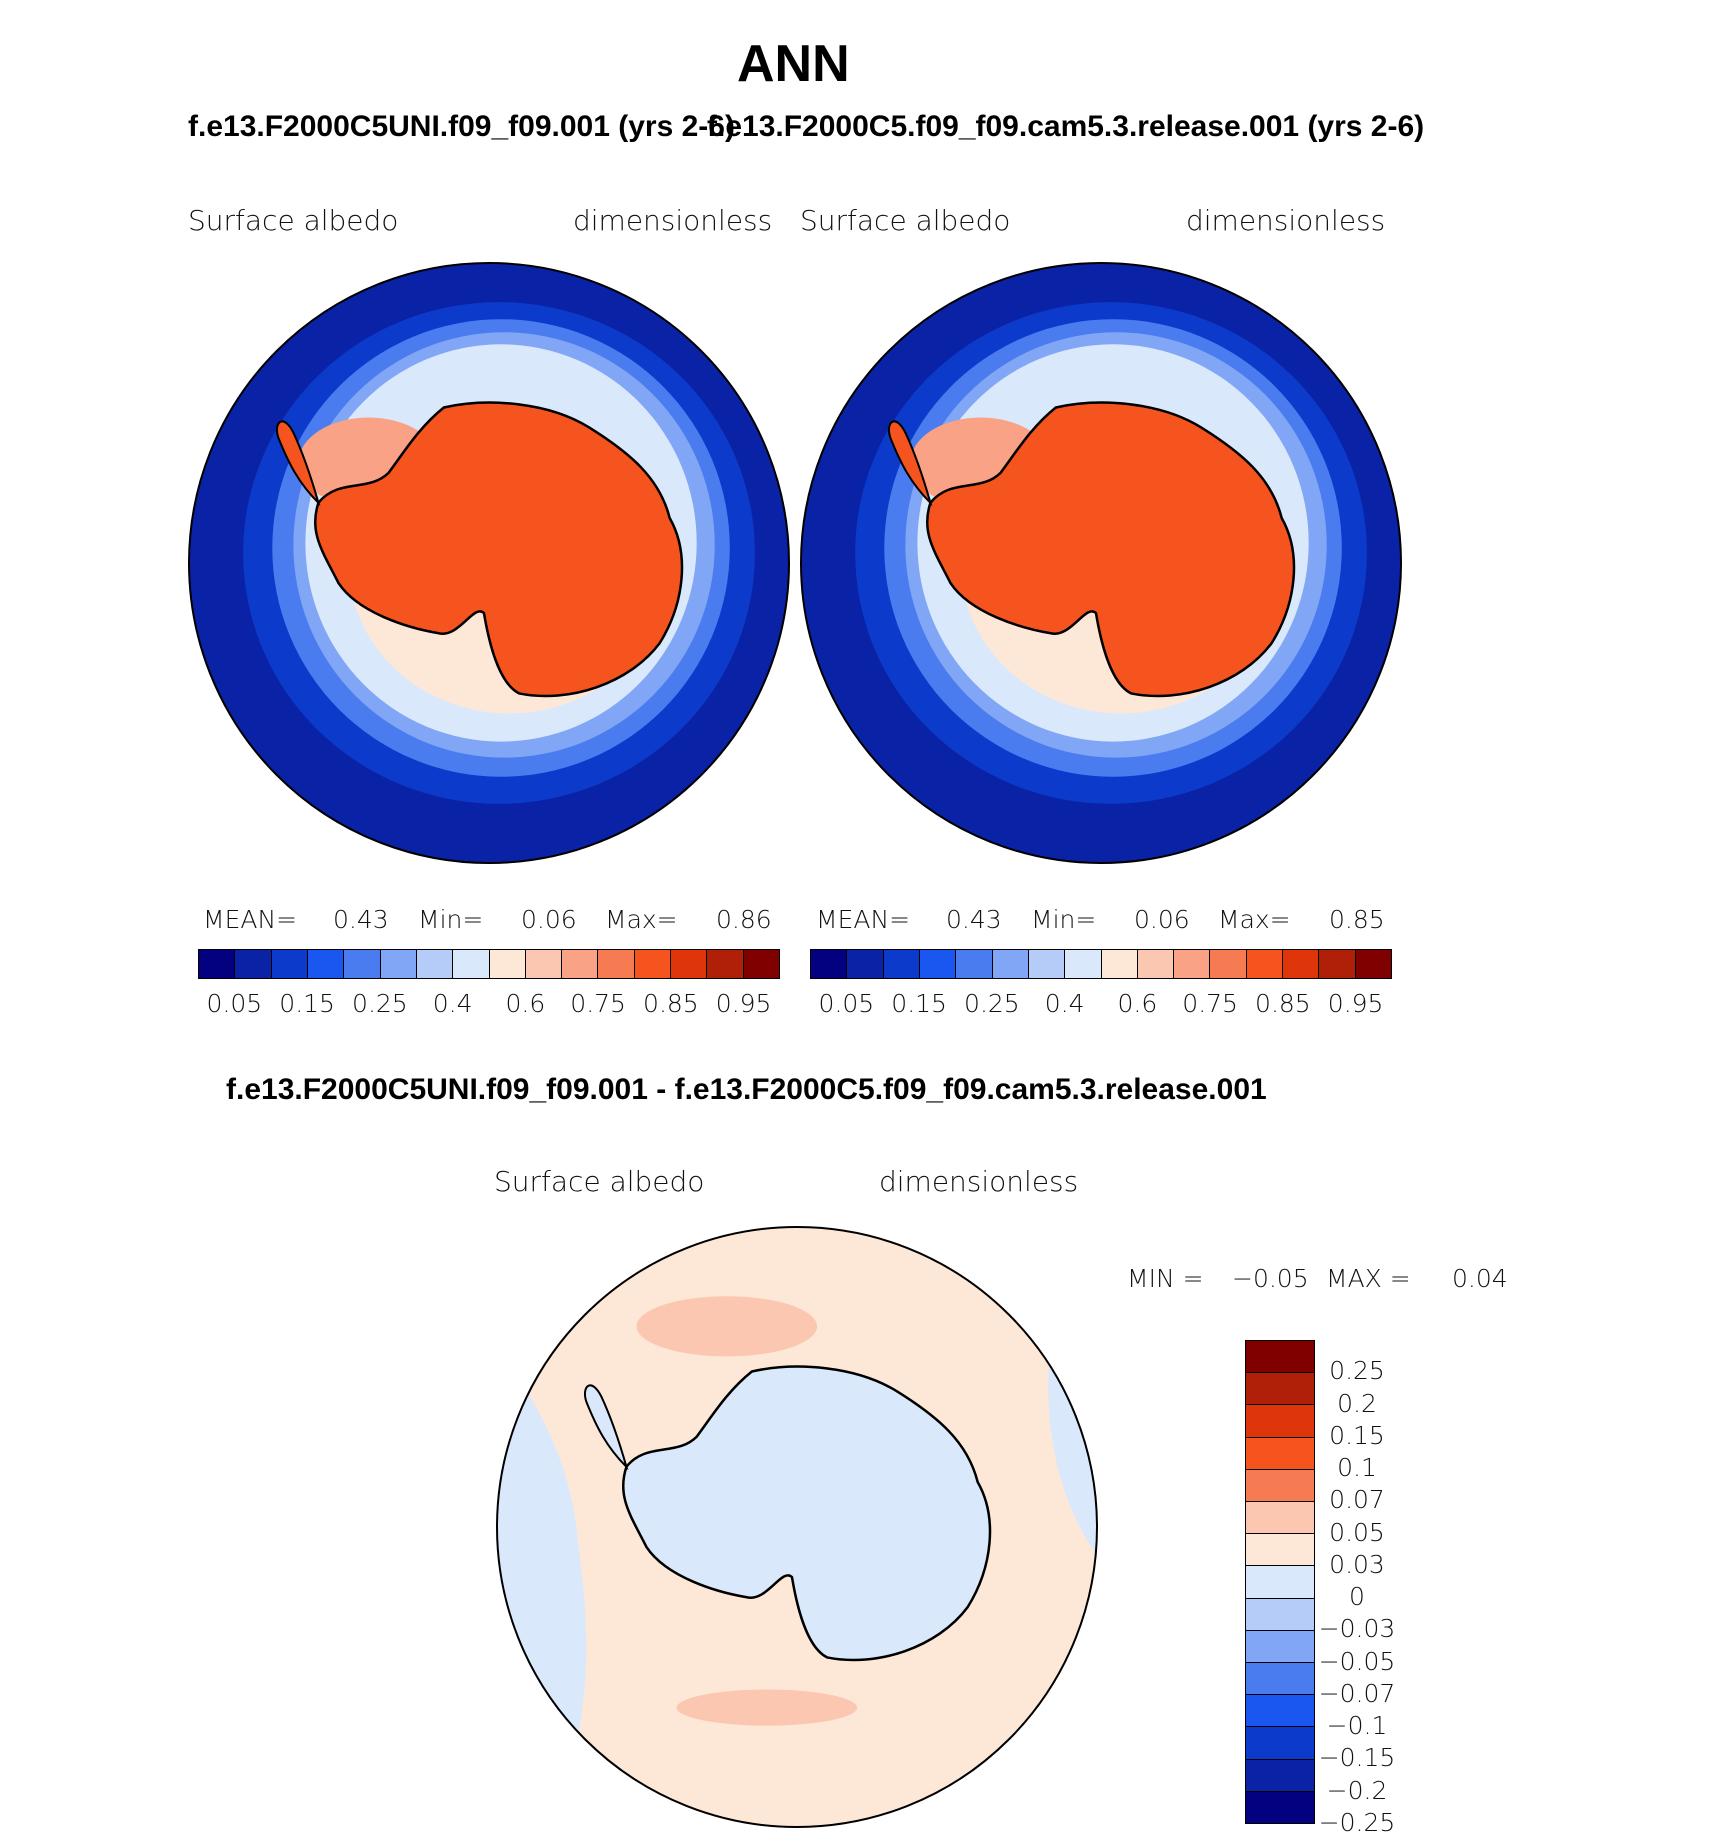  Describe the element at coordinates (744, 919) in the screenshot. I see `panel1-max-value: 0.86` at that location.